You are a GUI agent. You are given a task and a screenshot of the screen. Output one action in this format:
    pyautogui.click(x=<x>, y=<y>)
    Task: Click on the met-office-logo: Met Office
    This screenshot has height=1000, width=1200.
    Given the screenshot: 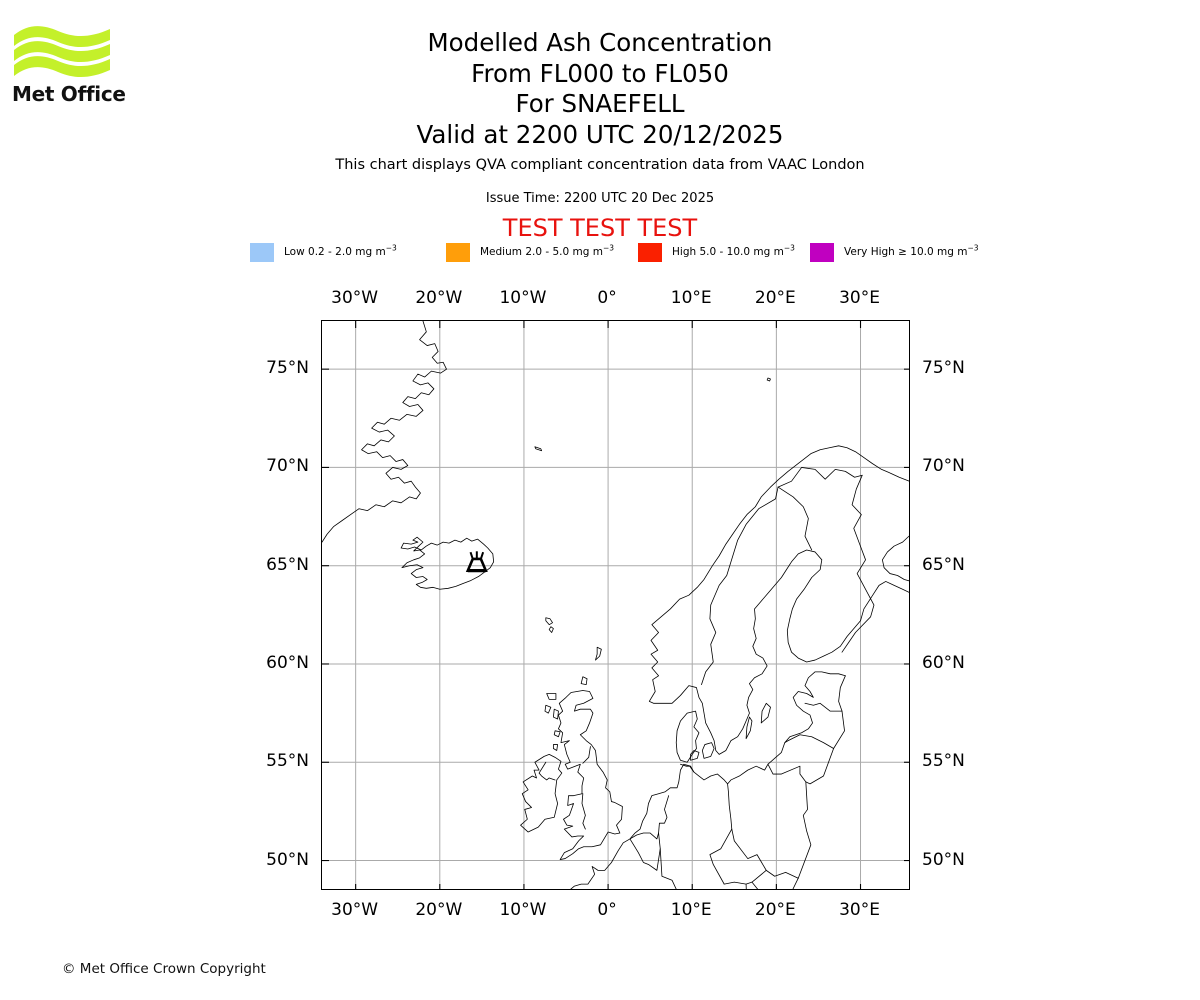 What is the action you would take?
    pyautogui.click(x=72, y=69)
    